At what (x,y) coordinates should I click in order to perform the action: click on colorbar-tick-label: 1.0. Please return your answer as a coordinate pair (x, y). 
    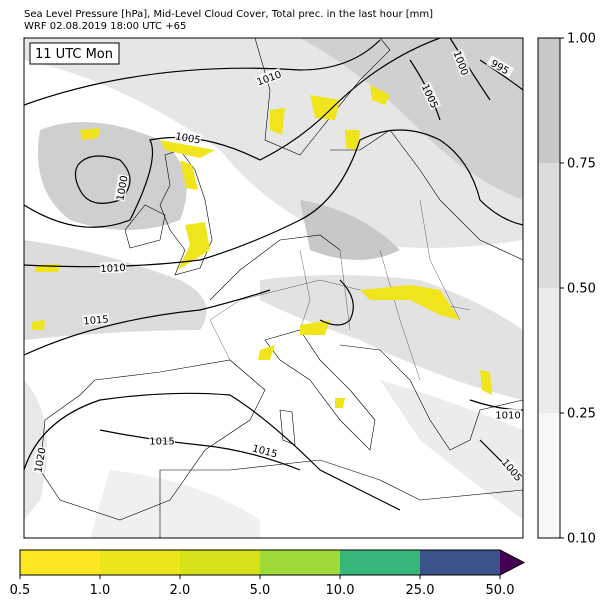
    Looking at the image, I should click on (100, 590).